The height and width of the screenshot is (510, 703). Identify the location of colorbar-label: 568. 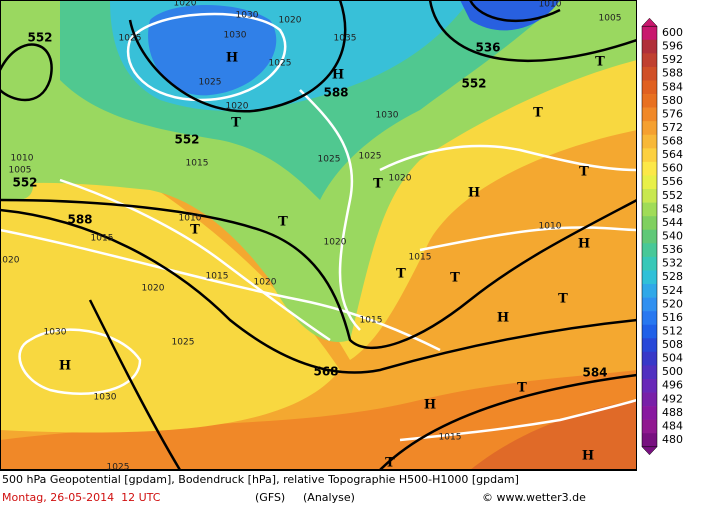
(672, 141).